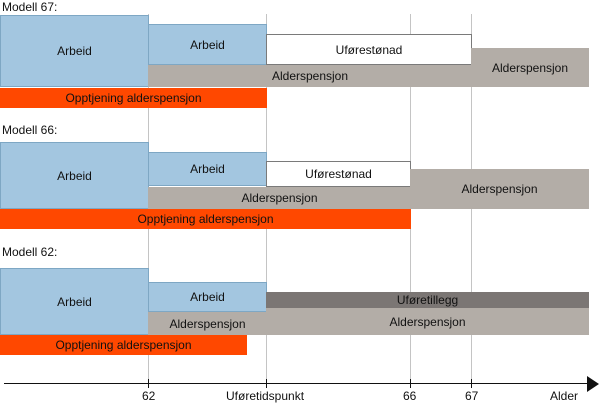  I want to click on model-62-title: Modell 62:, so click(30, 252).